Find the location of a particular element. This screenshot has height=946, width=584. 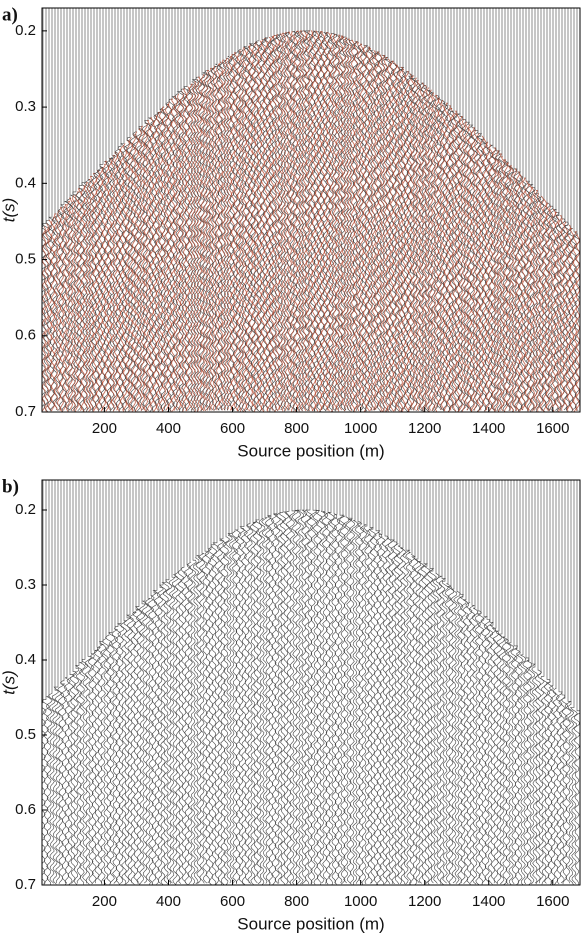

y-tick-label: 0.2 is located at coordinates (25, 509).